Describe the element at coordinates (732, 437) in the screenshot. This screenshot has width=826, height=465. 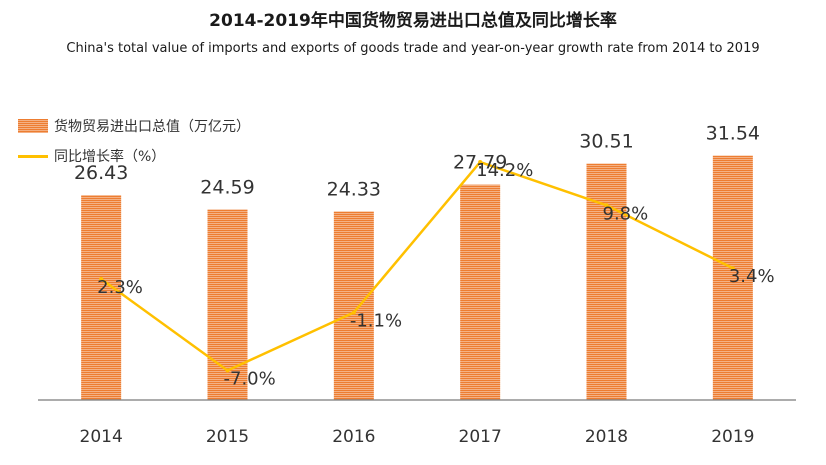
I see `x-tick-label-2019: 2019` at that location.